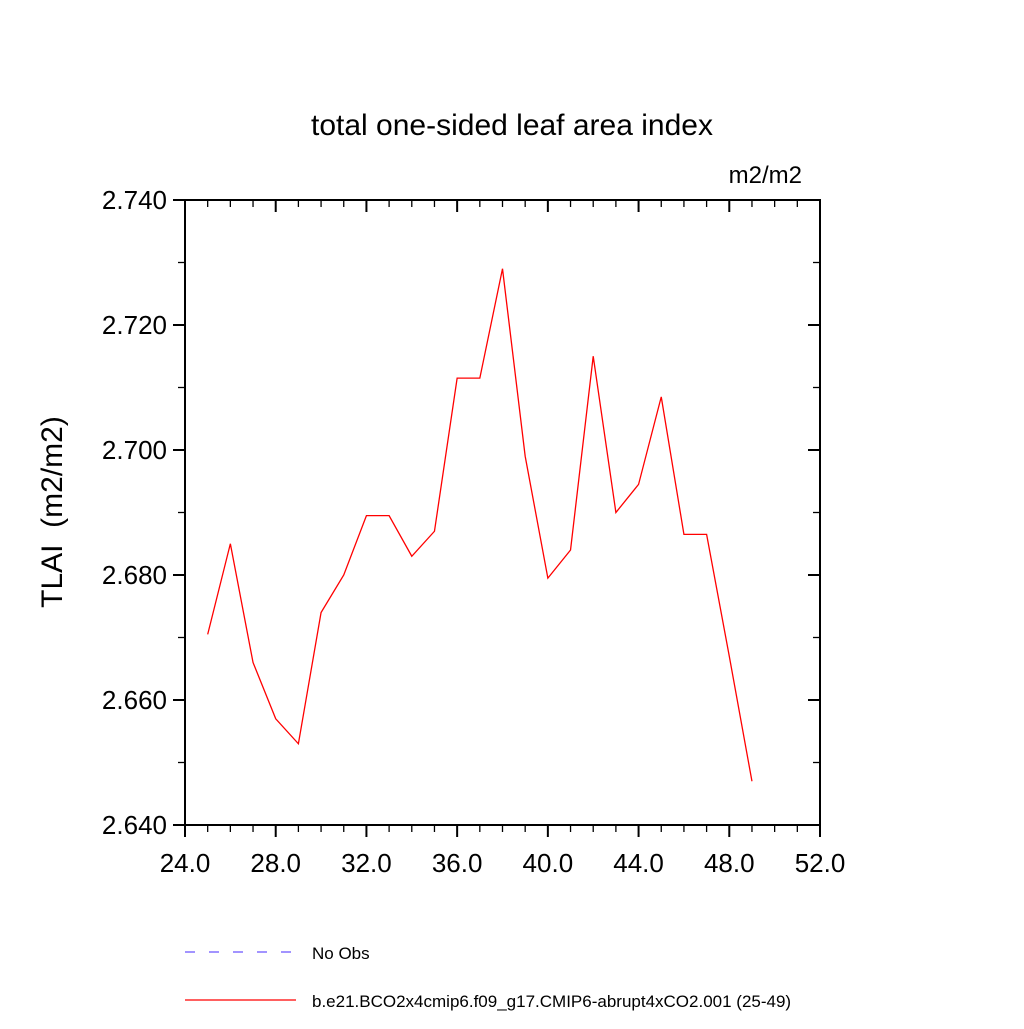 The height and width of the screenshot is (1029, 1024). I want to click on y-tick-label: 2.660, so click(134, 700).